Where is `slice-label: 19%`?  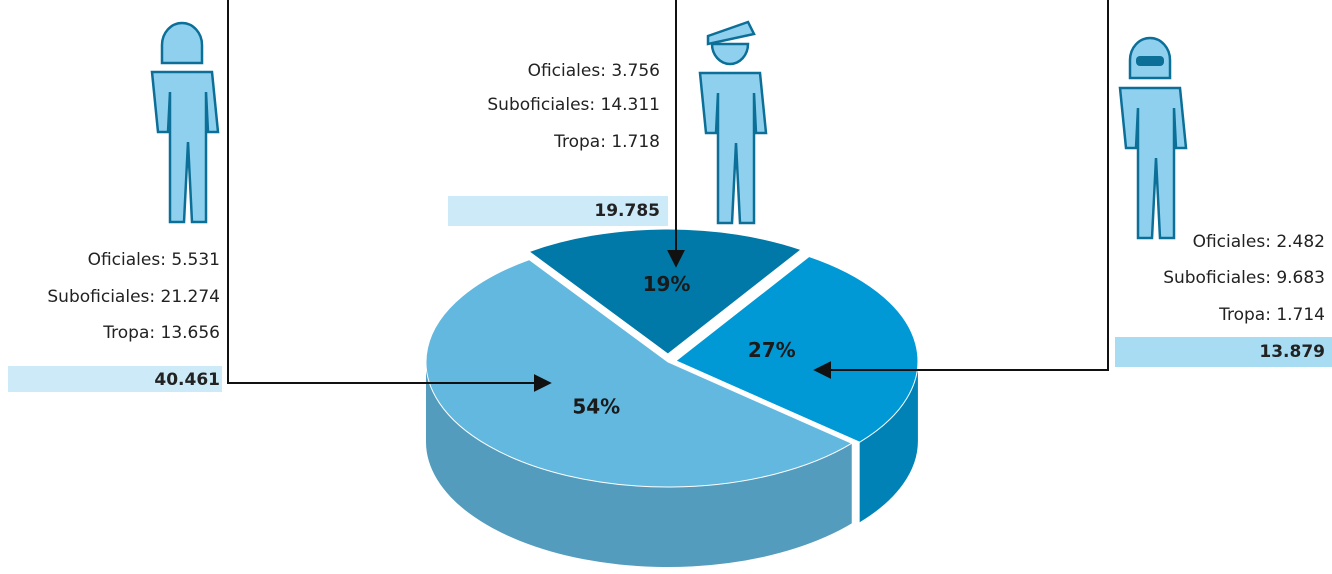 slice-label: 19% is located at coordinates (667, 284).